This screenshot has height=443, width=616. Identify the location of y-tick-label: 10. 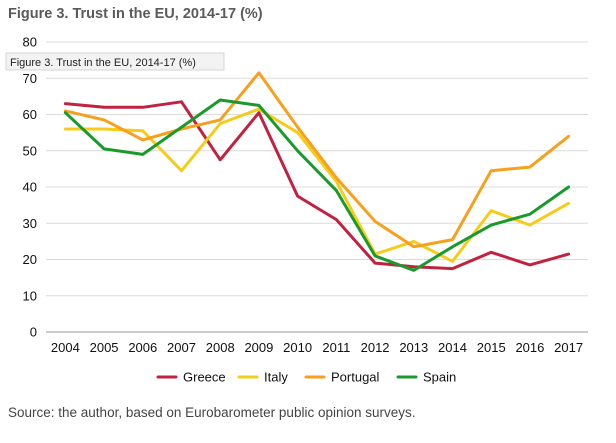
(30, 295).